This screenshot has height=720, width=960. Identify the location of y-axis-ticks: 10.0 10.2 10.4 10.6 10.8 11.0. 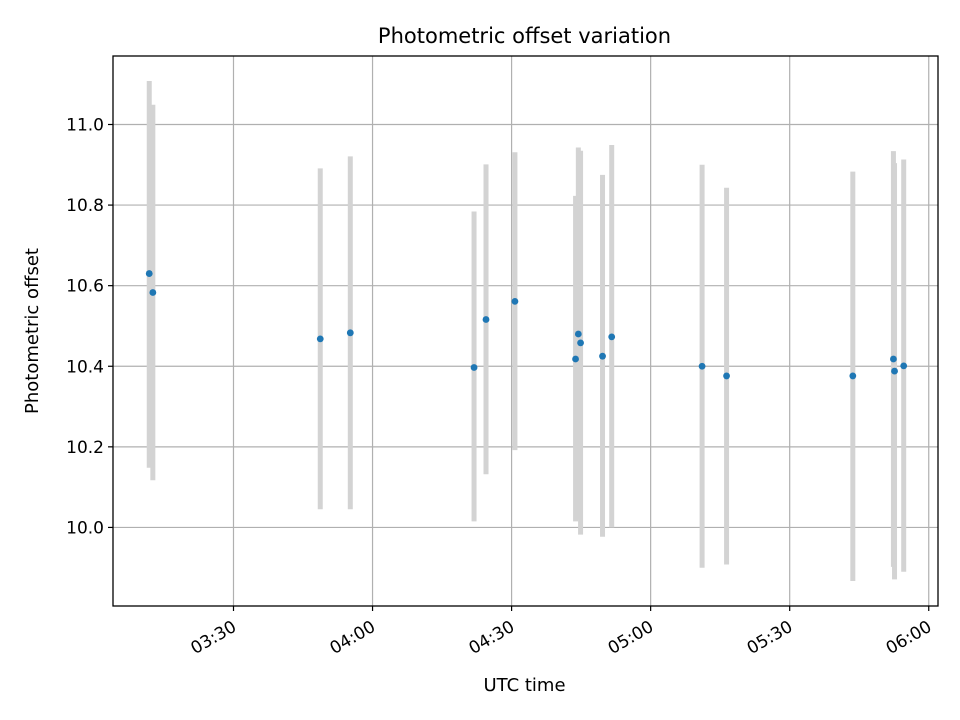
(89, 326).